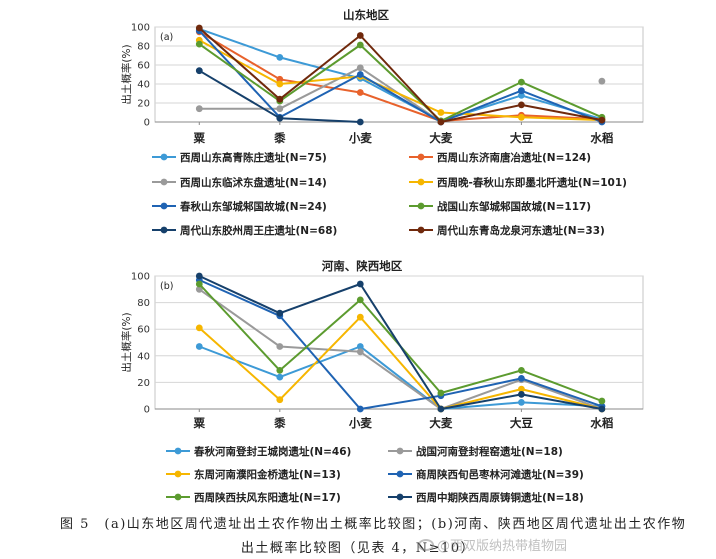 This screenshot has height=559, width=716. I want to click on legend-label: 东周河南濮阳金桥遗址(N=13), so click(267, 474).